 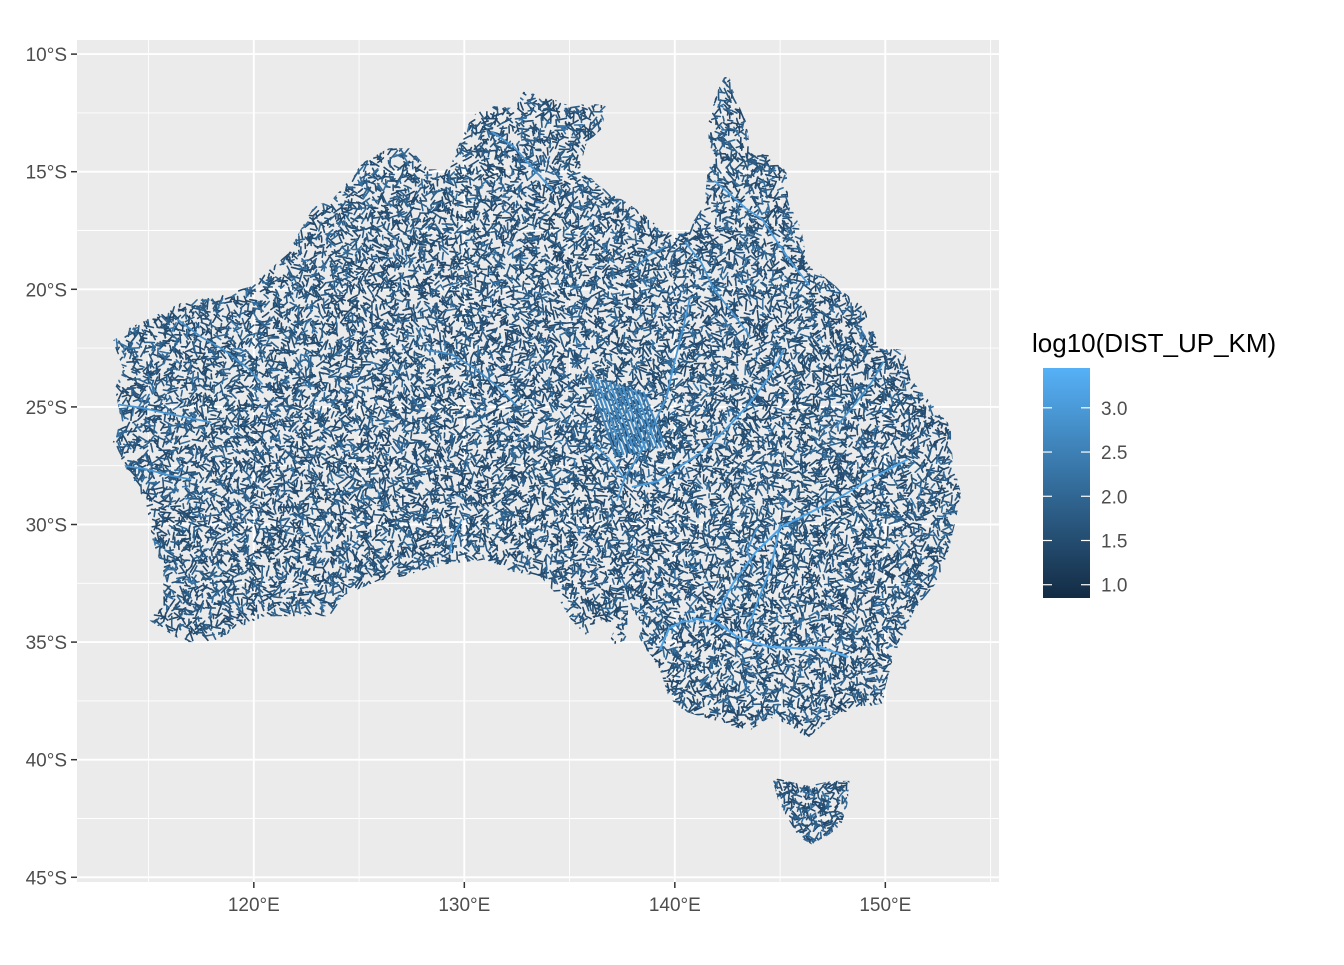 I want to click on legend-colorbar, so click(x=1066, y=483).